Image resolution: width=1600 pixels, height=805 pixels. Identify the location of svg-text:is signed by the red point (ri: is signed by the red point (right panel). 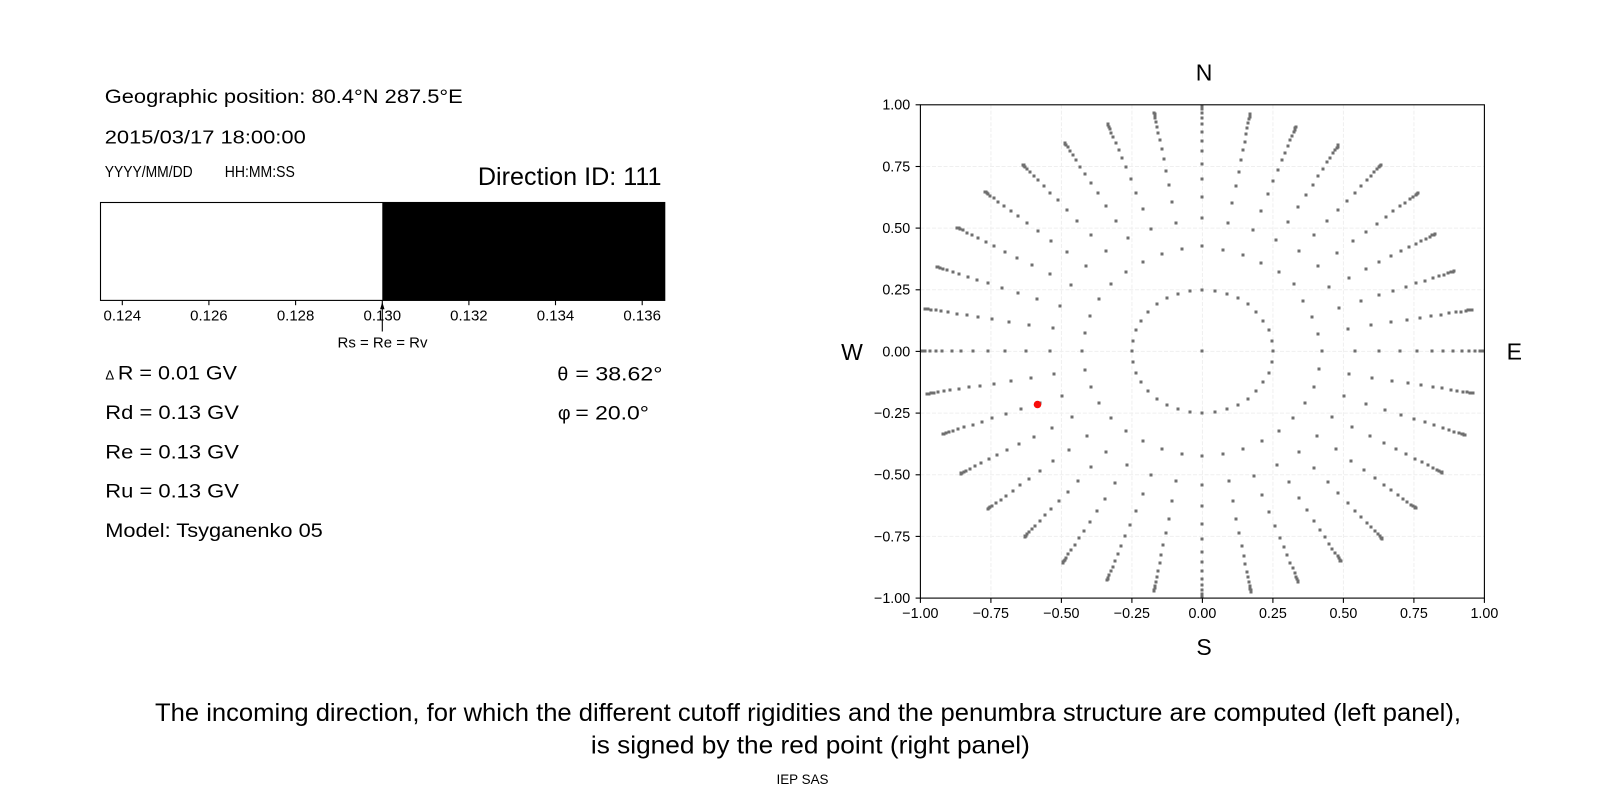
(810, 746).